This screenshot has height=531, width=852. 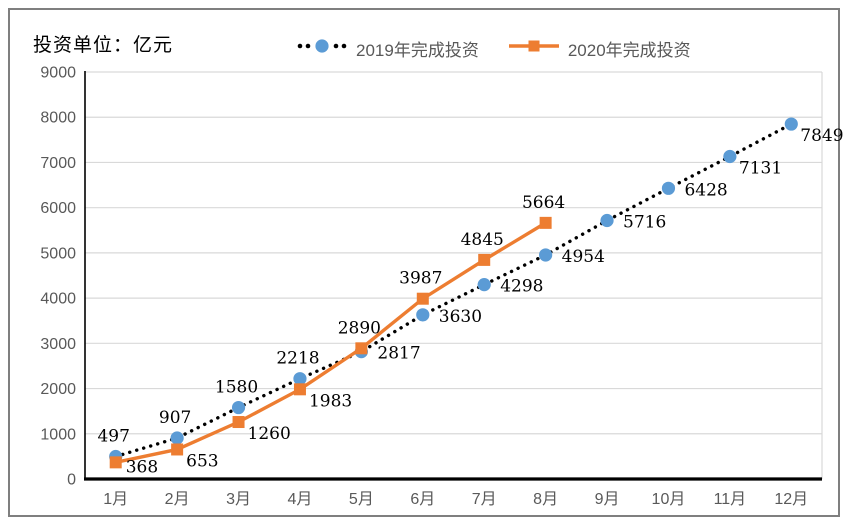 I want to click on data-label-2020年完成投资-4月: 1983, so click(x=330, y=401).